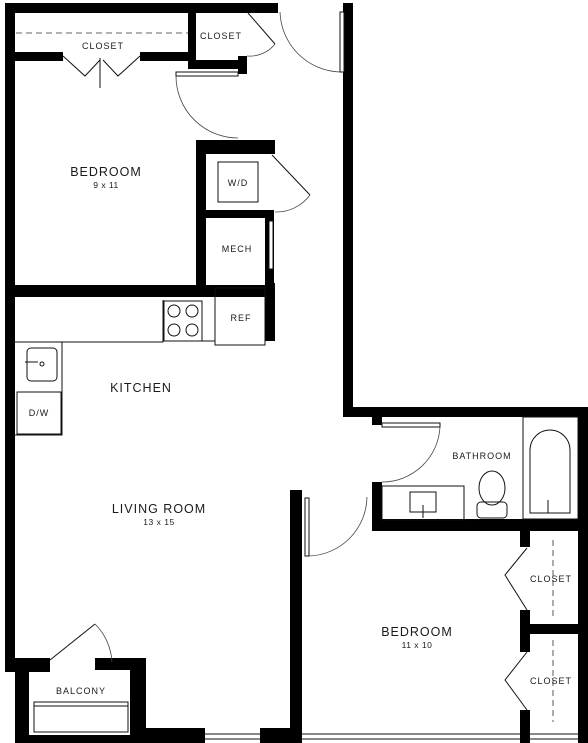 This screenshot has height=743, width=588. I want to click on closet-label-right-lower: CLOSET, so click(551, 681).